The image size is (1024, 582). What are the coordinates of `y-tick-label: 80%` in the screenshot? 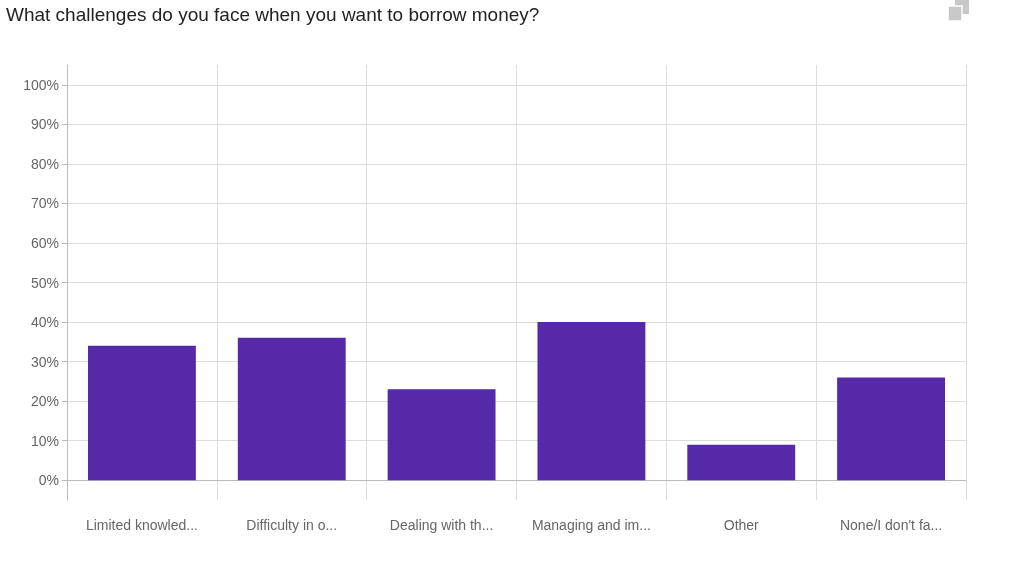 It's located at (44, 163).